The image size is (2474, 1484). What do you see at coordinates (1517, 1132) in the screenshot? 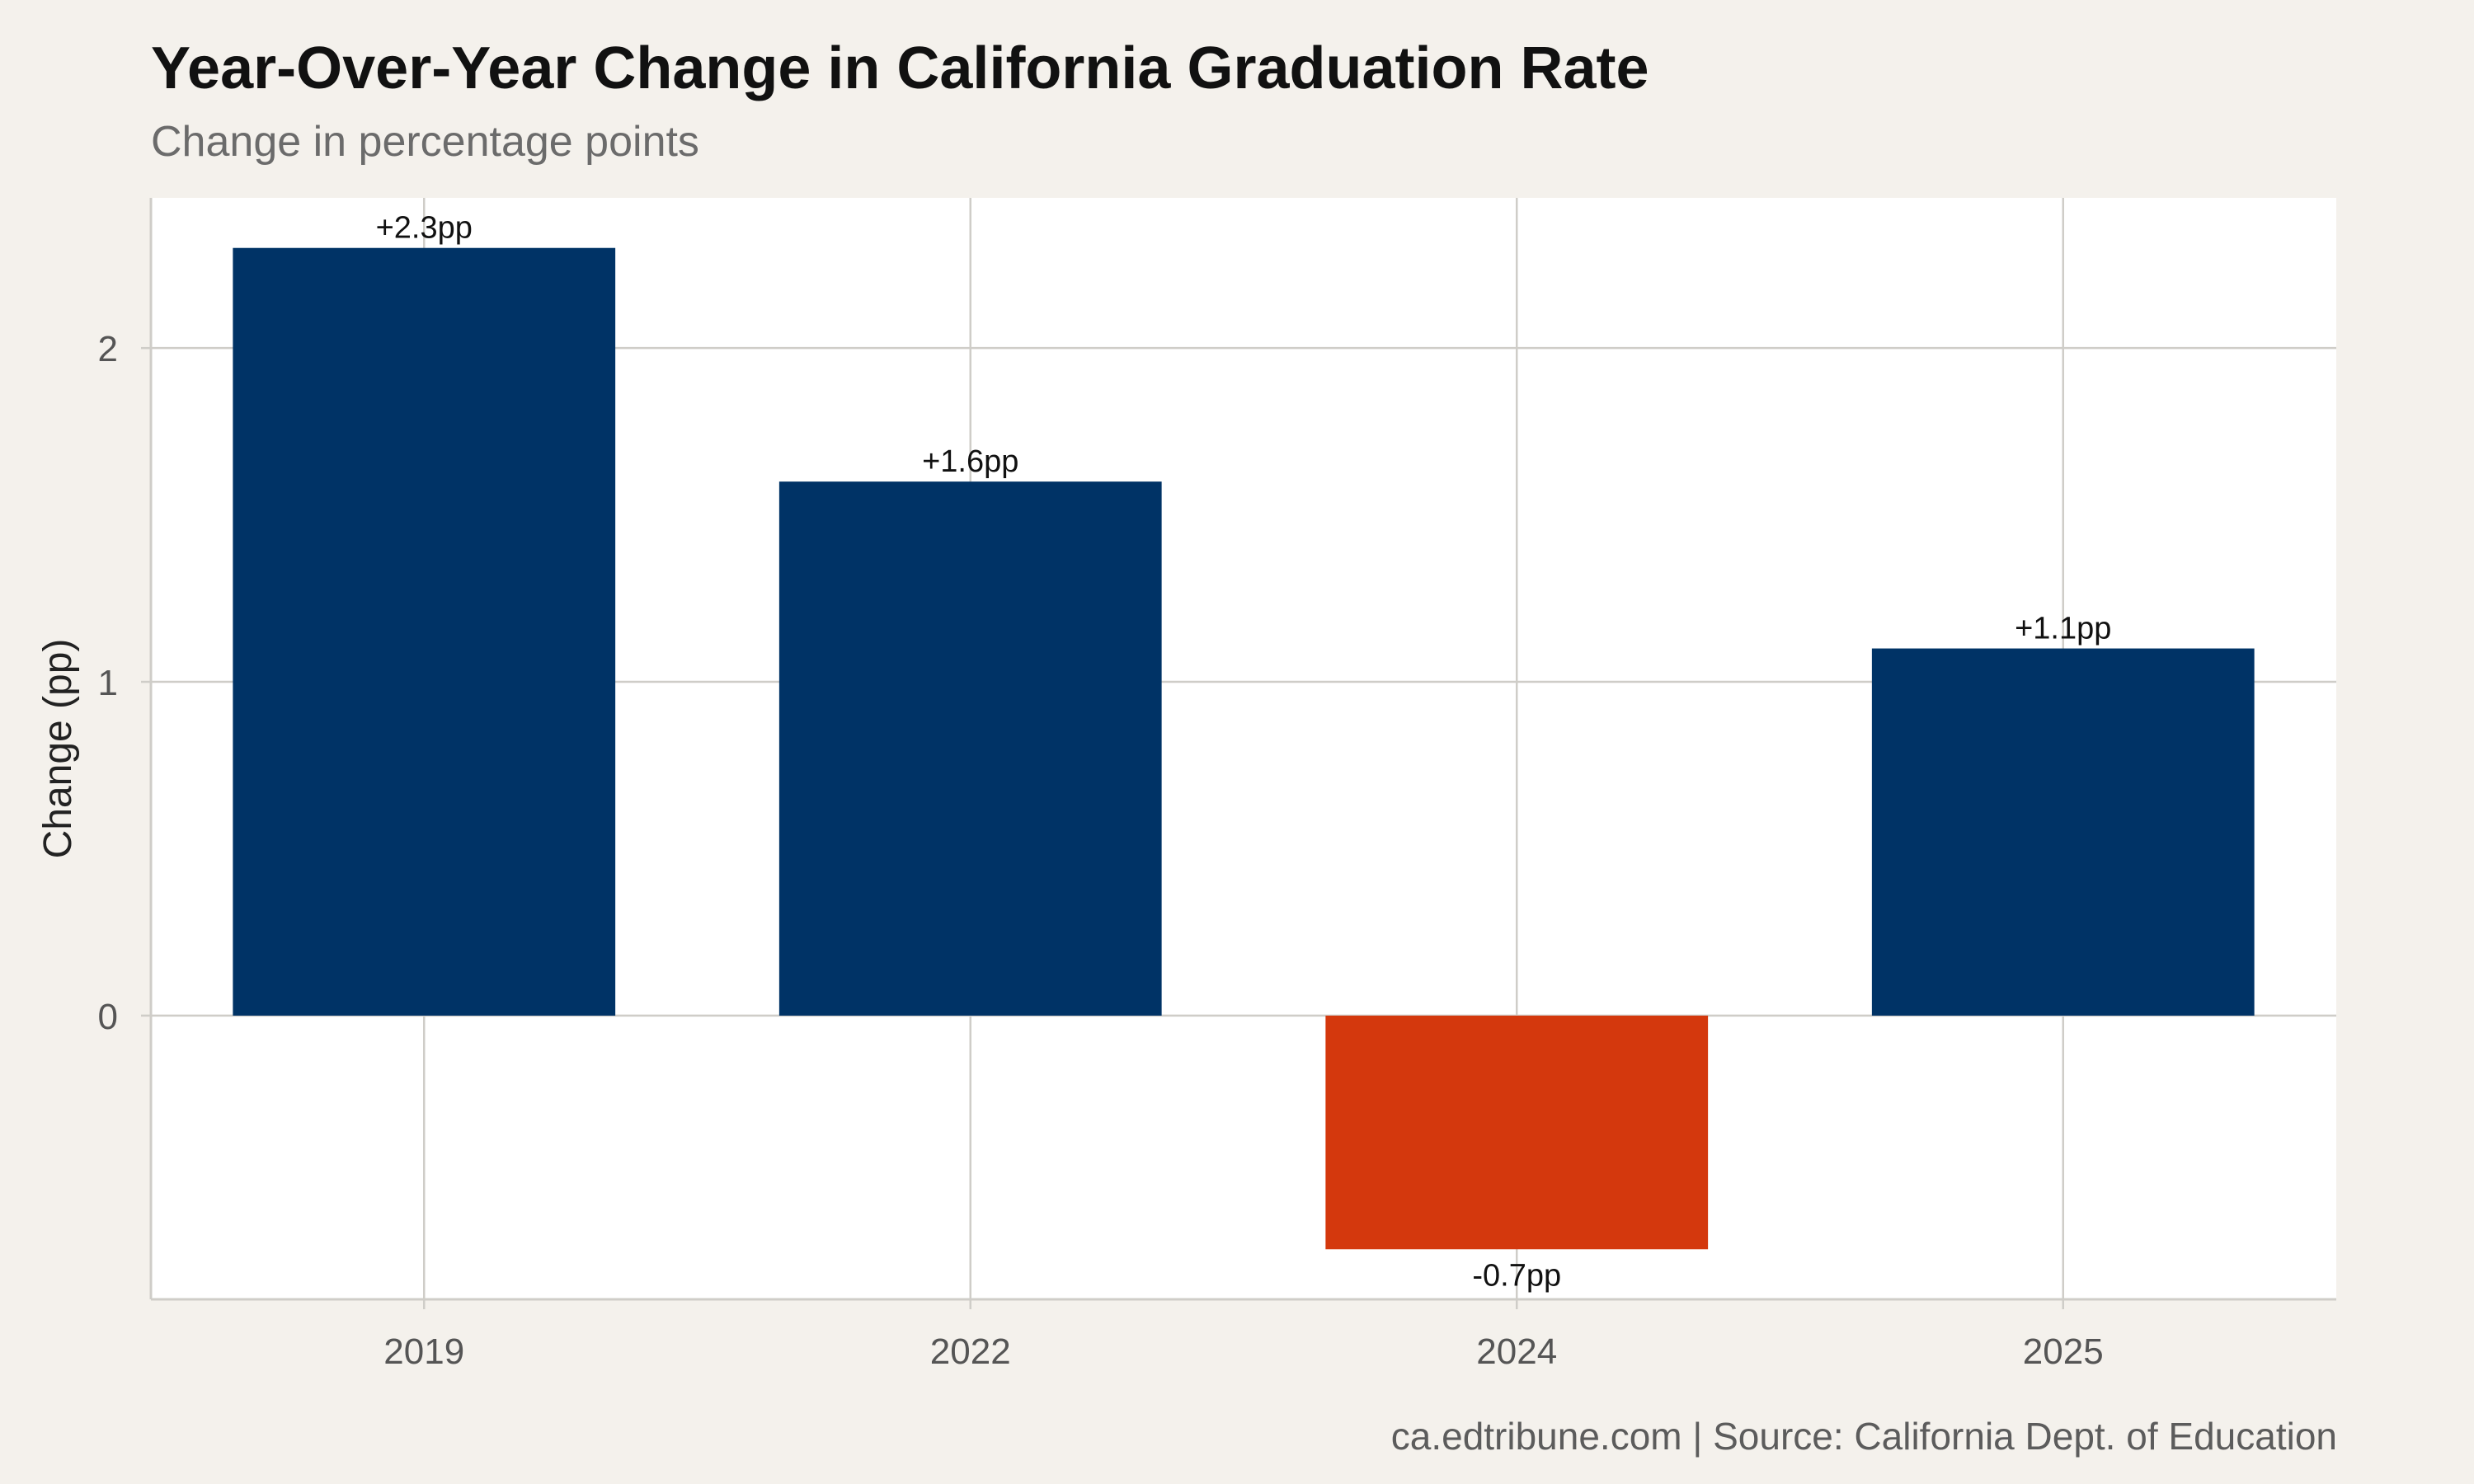
I see `bar-2024` at bounding box center [1517, 1132].